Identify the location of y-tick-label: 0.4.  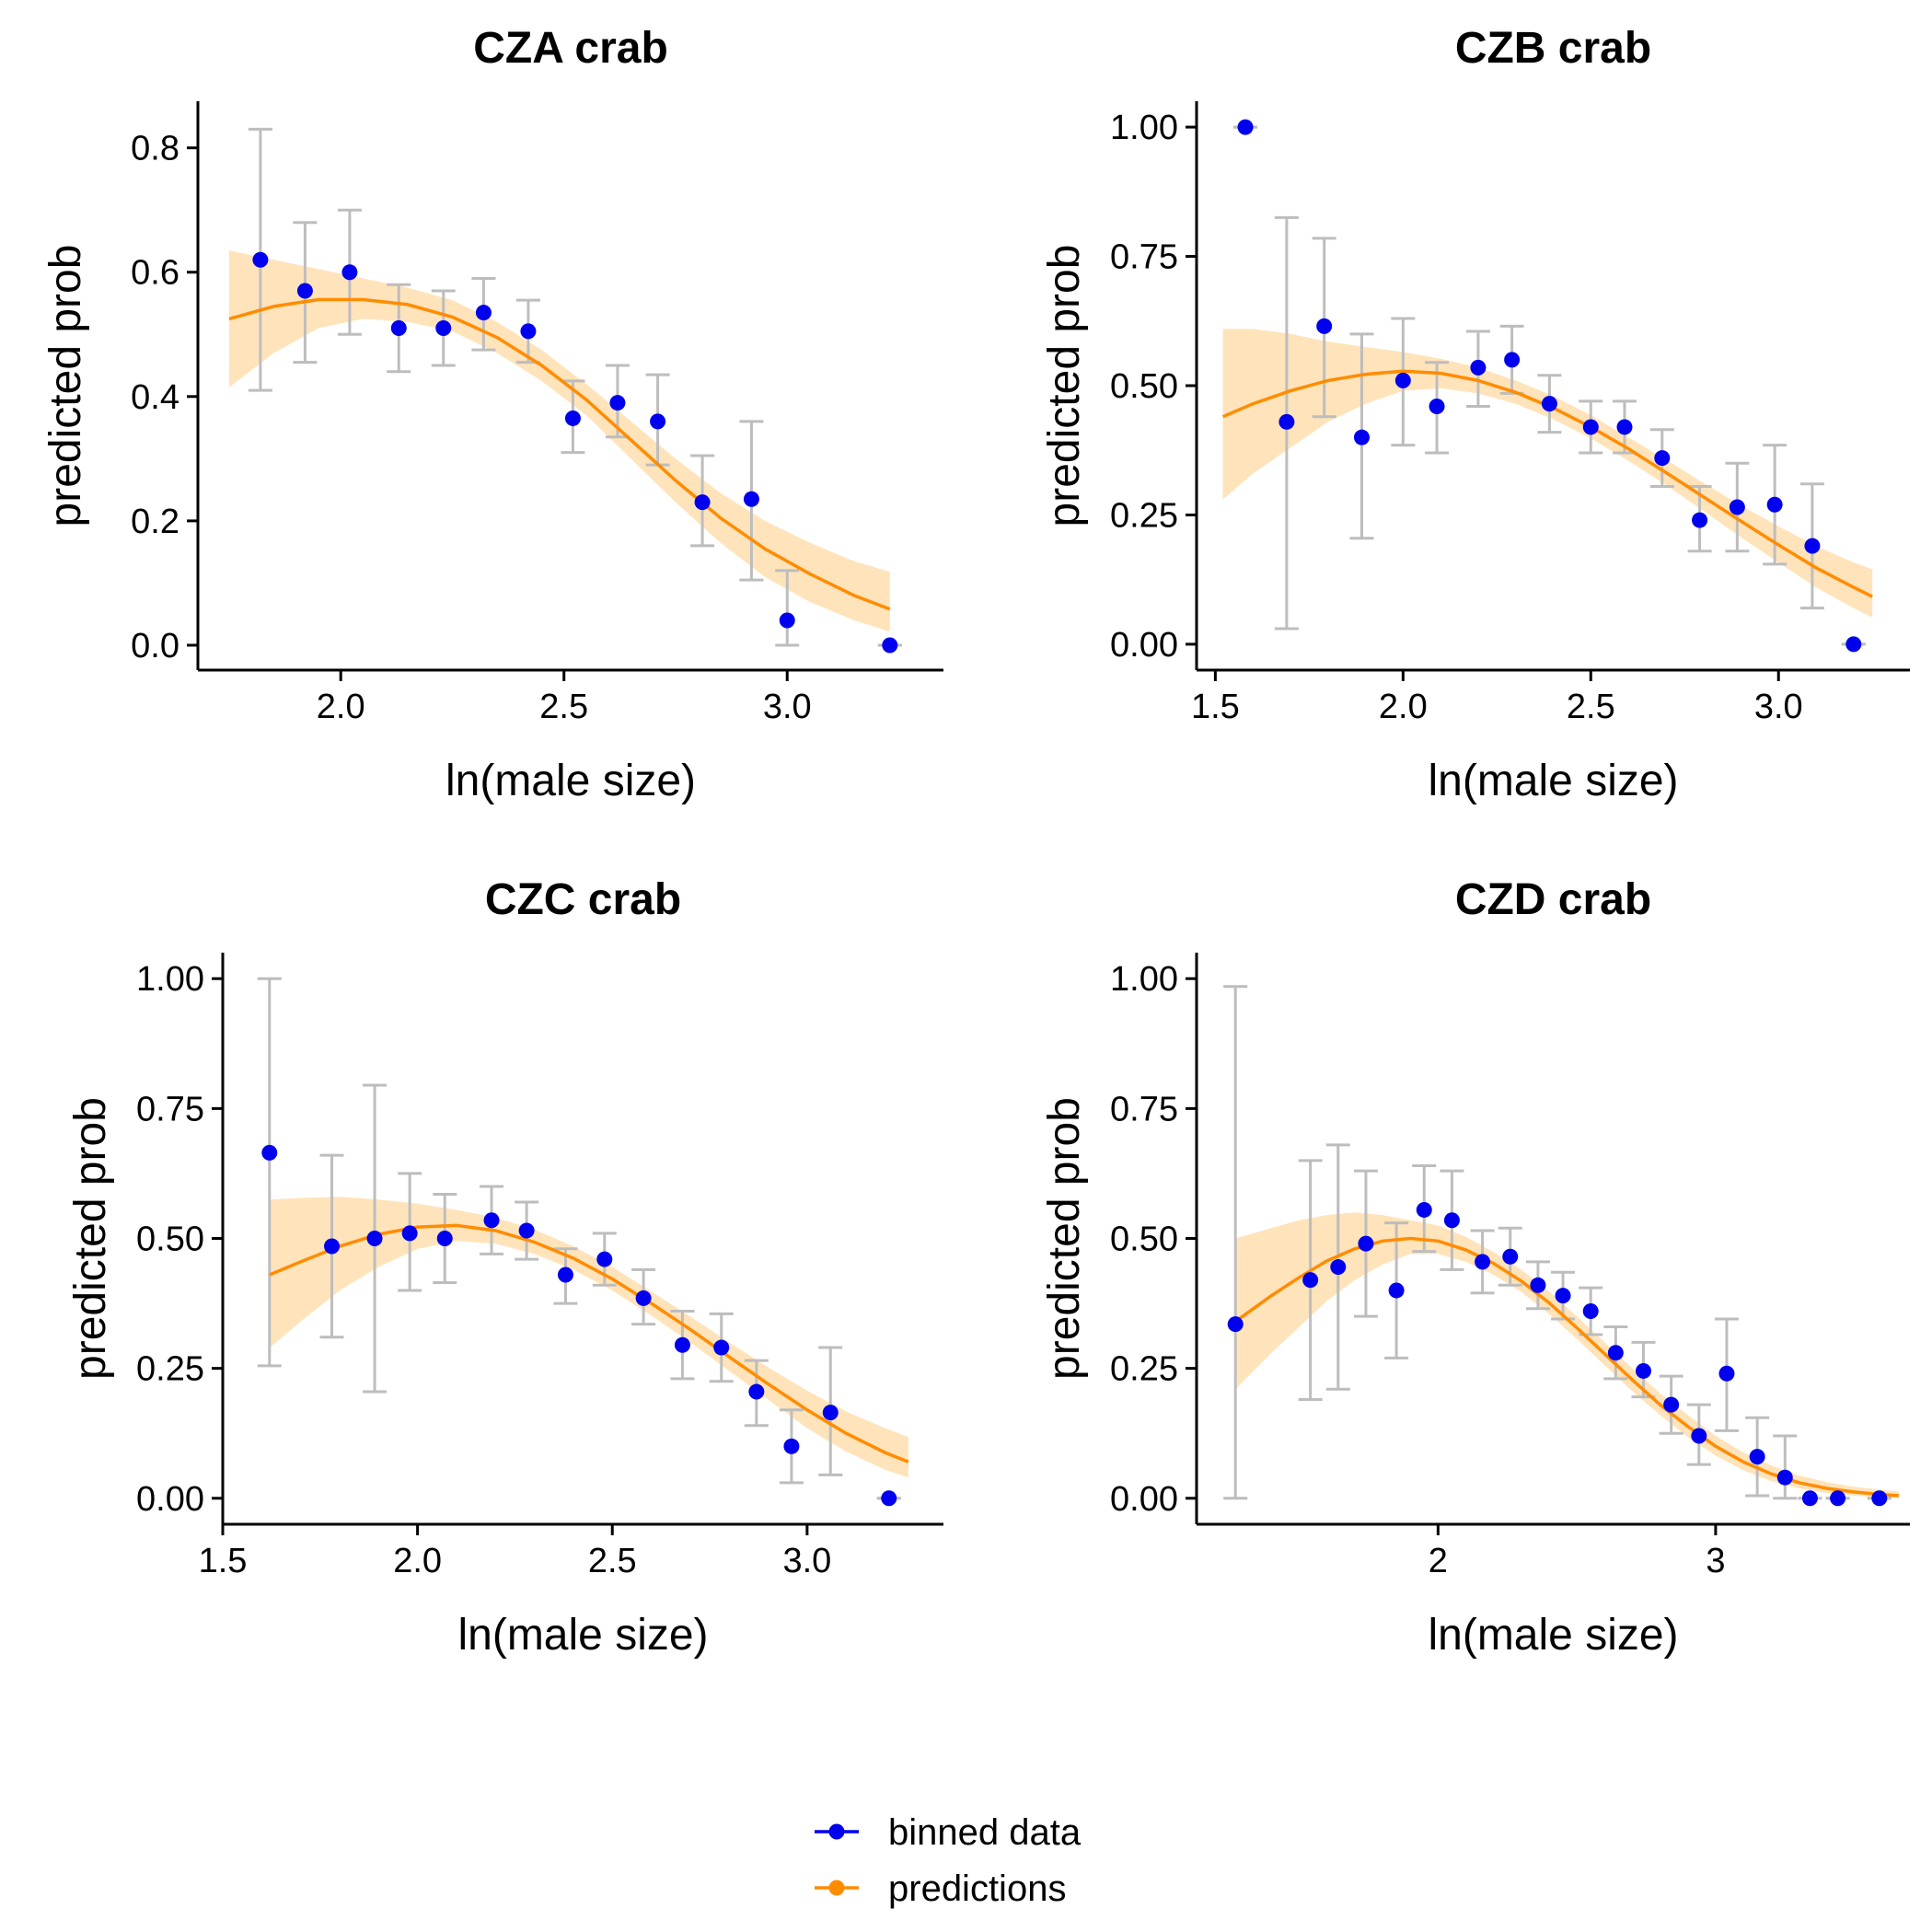
(155, 398).